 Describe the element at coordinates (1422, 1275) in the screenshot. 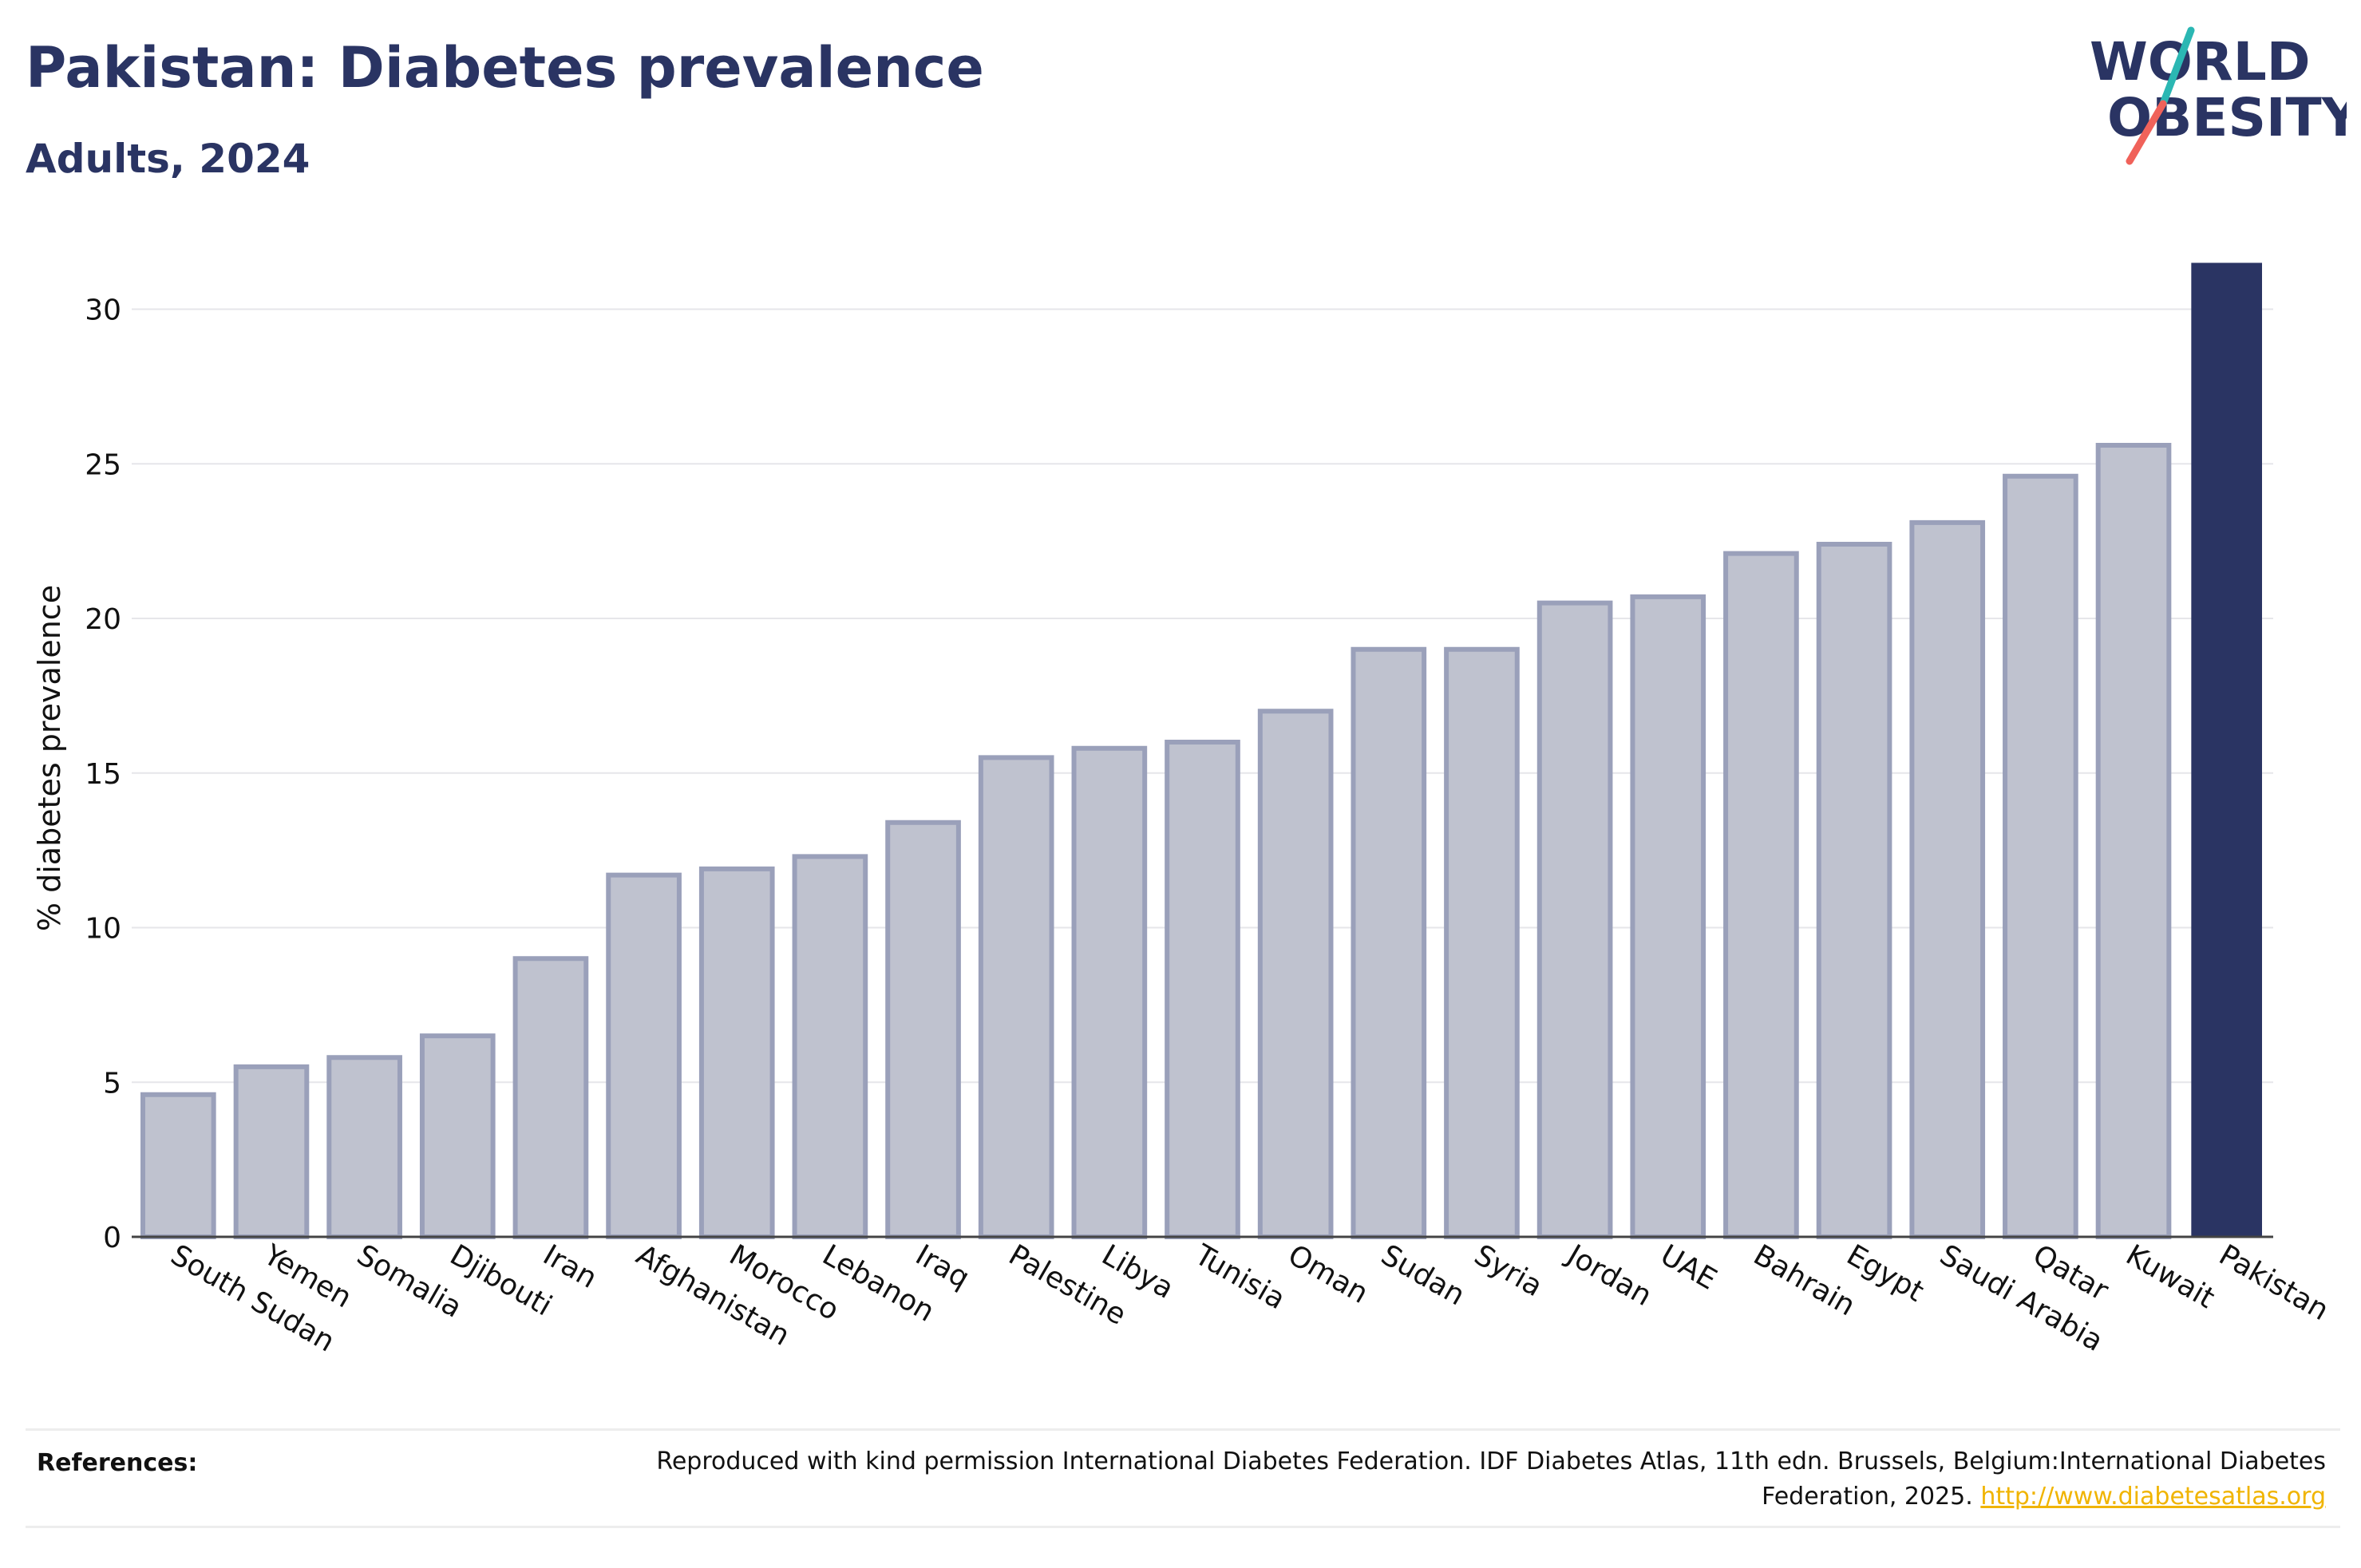

I see `x-tick-label: Sudan` at that location.